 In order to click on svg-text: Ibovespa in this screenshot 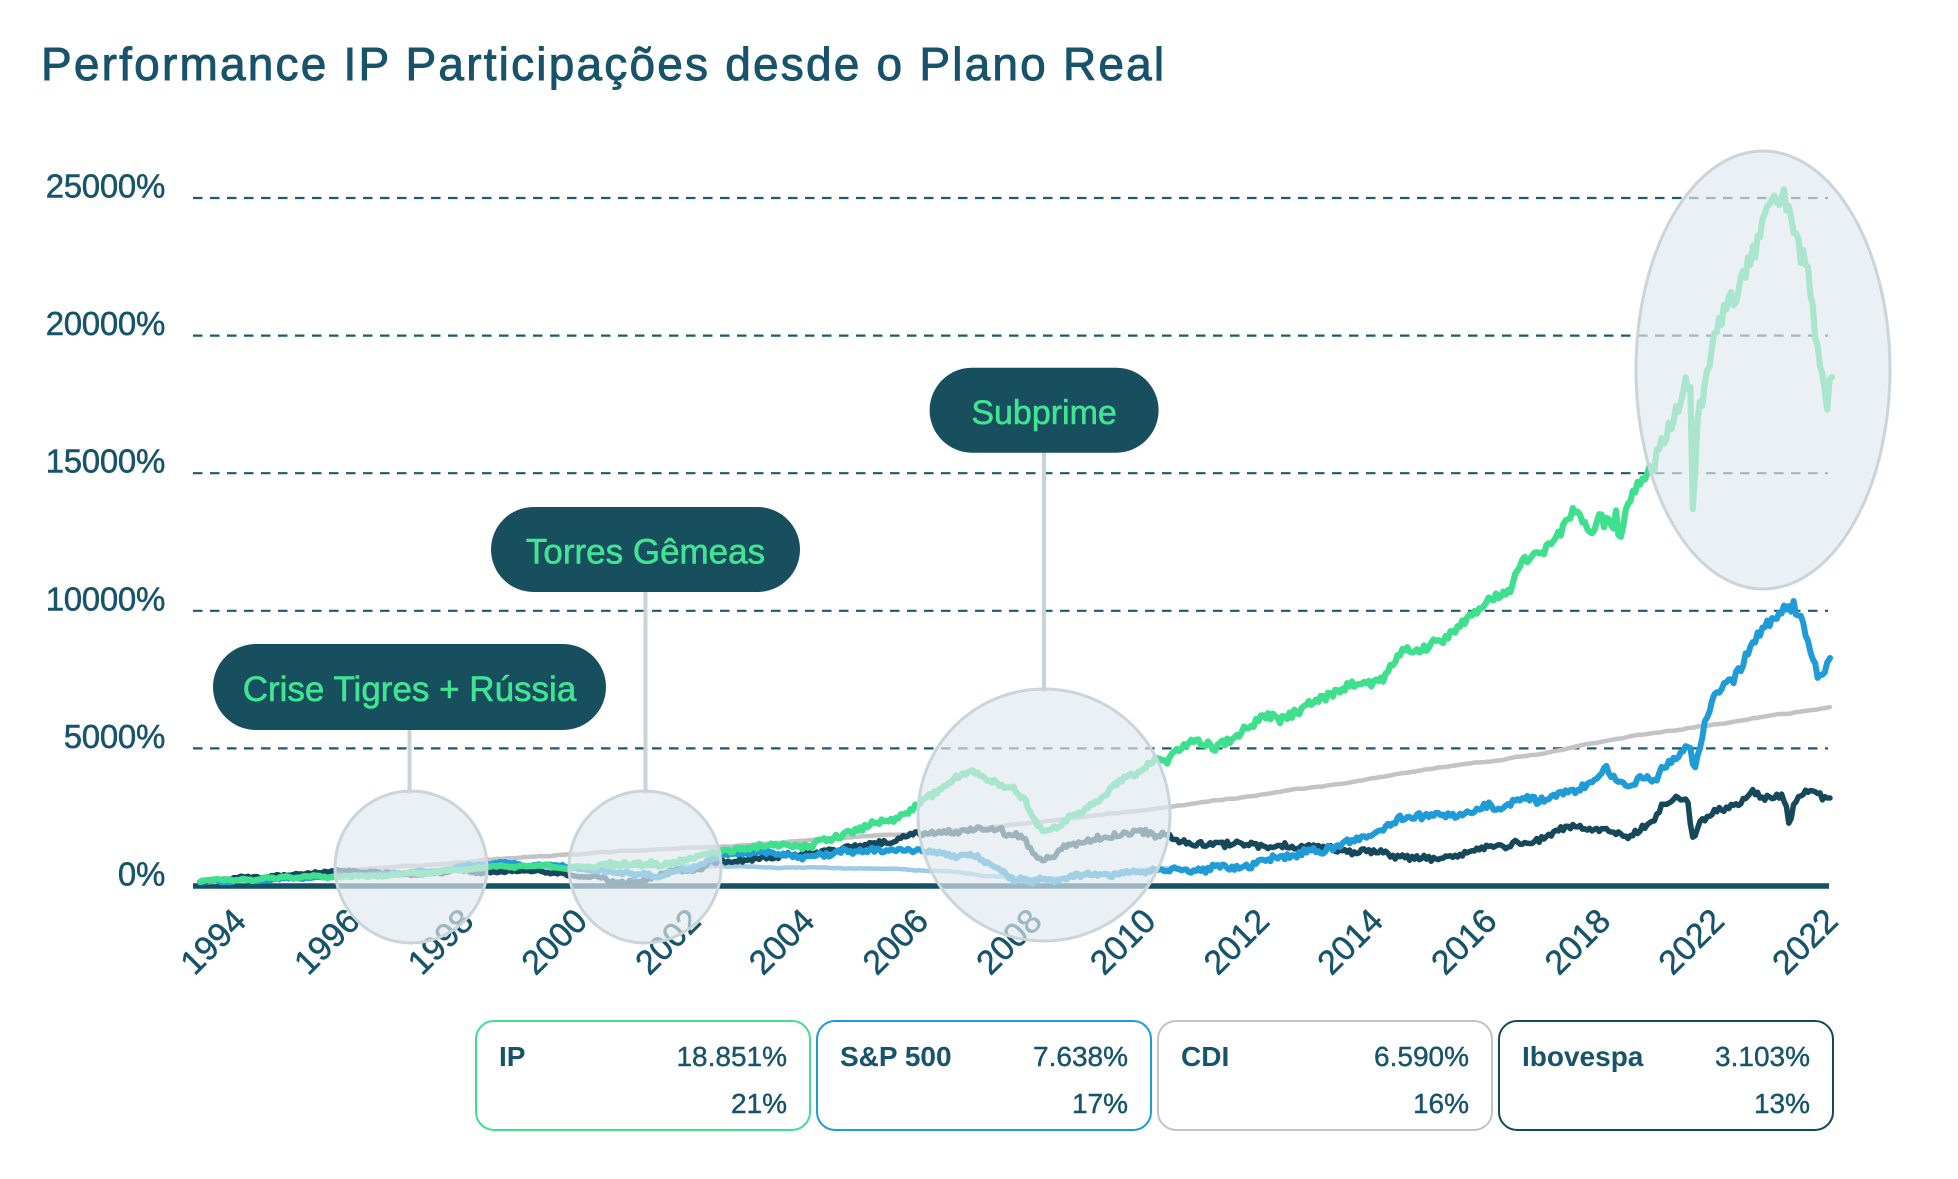, I will do `click(1583, 1056)`.